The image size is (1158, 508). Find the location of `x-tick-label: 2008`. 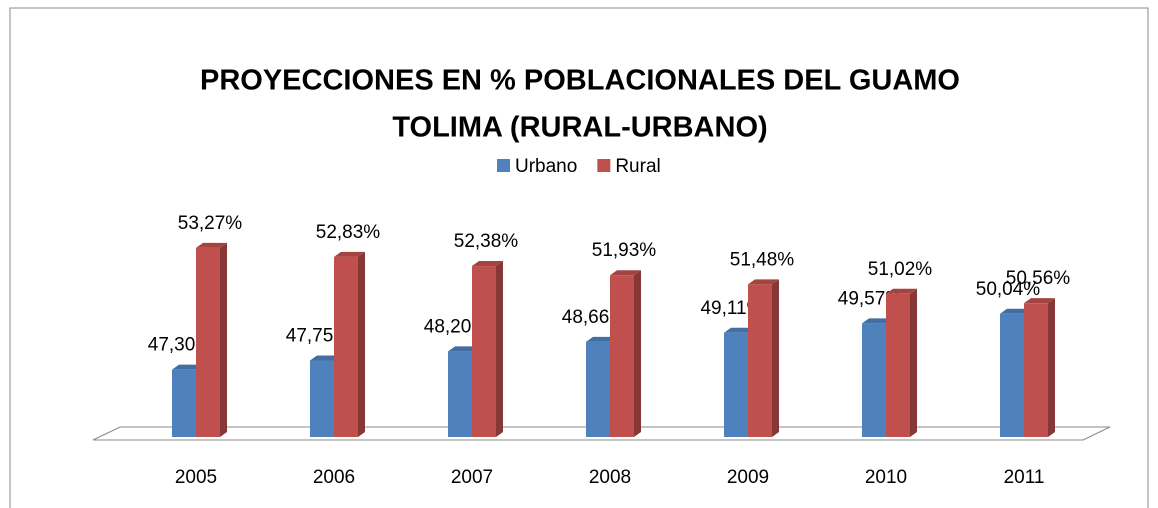

x-tick-label: 2008 is located at coordinates (610, 477).